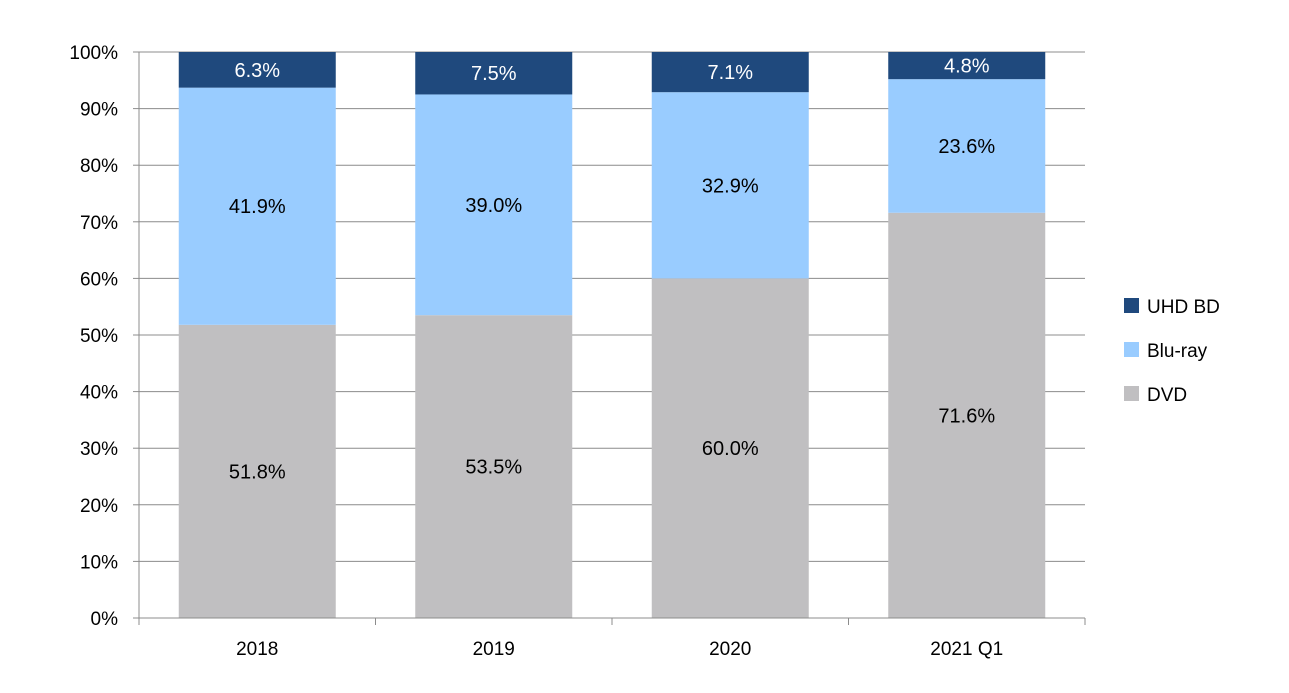 Image resolution: width=1289 pixels, height=693 pixels. I want to click on data-label: 53.5%, so click(493, 468).